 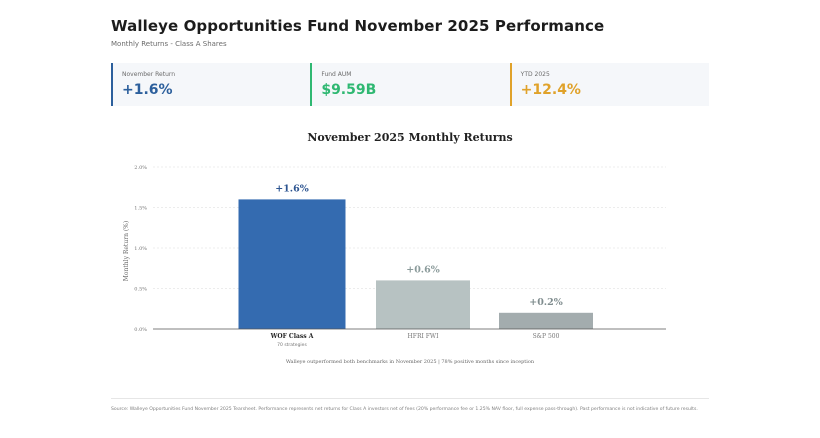 I want to click on y-tick-label: 0.0%, so click(x=140, y=330).